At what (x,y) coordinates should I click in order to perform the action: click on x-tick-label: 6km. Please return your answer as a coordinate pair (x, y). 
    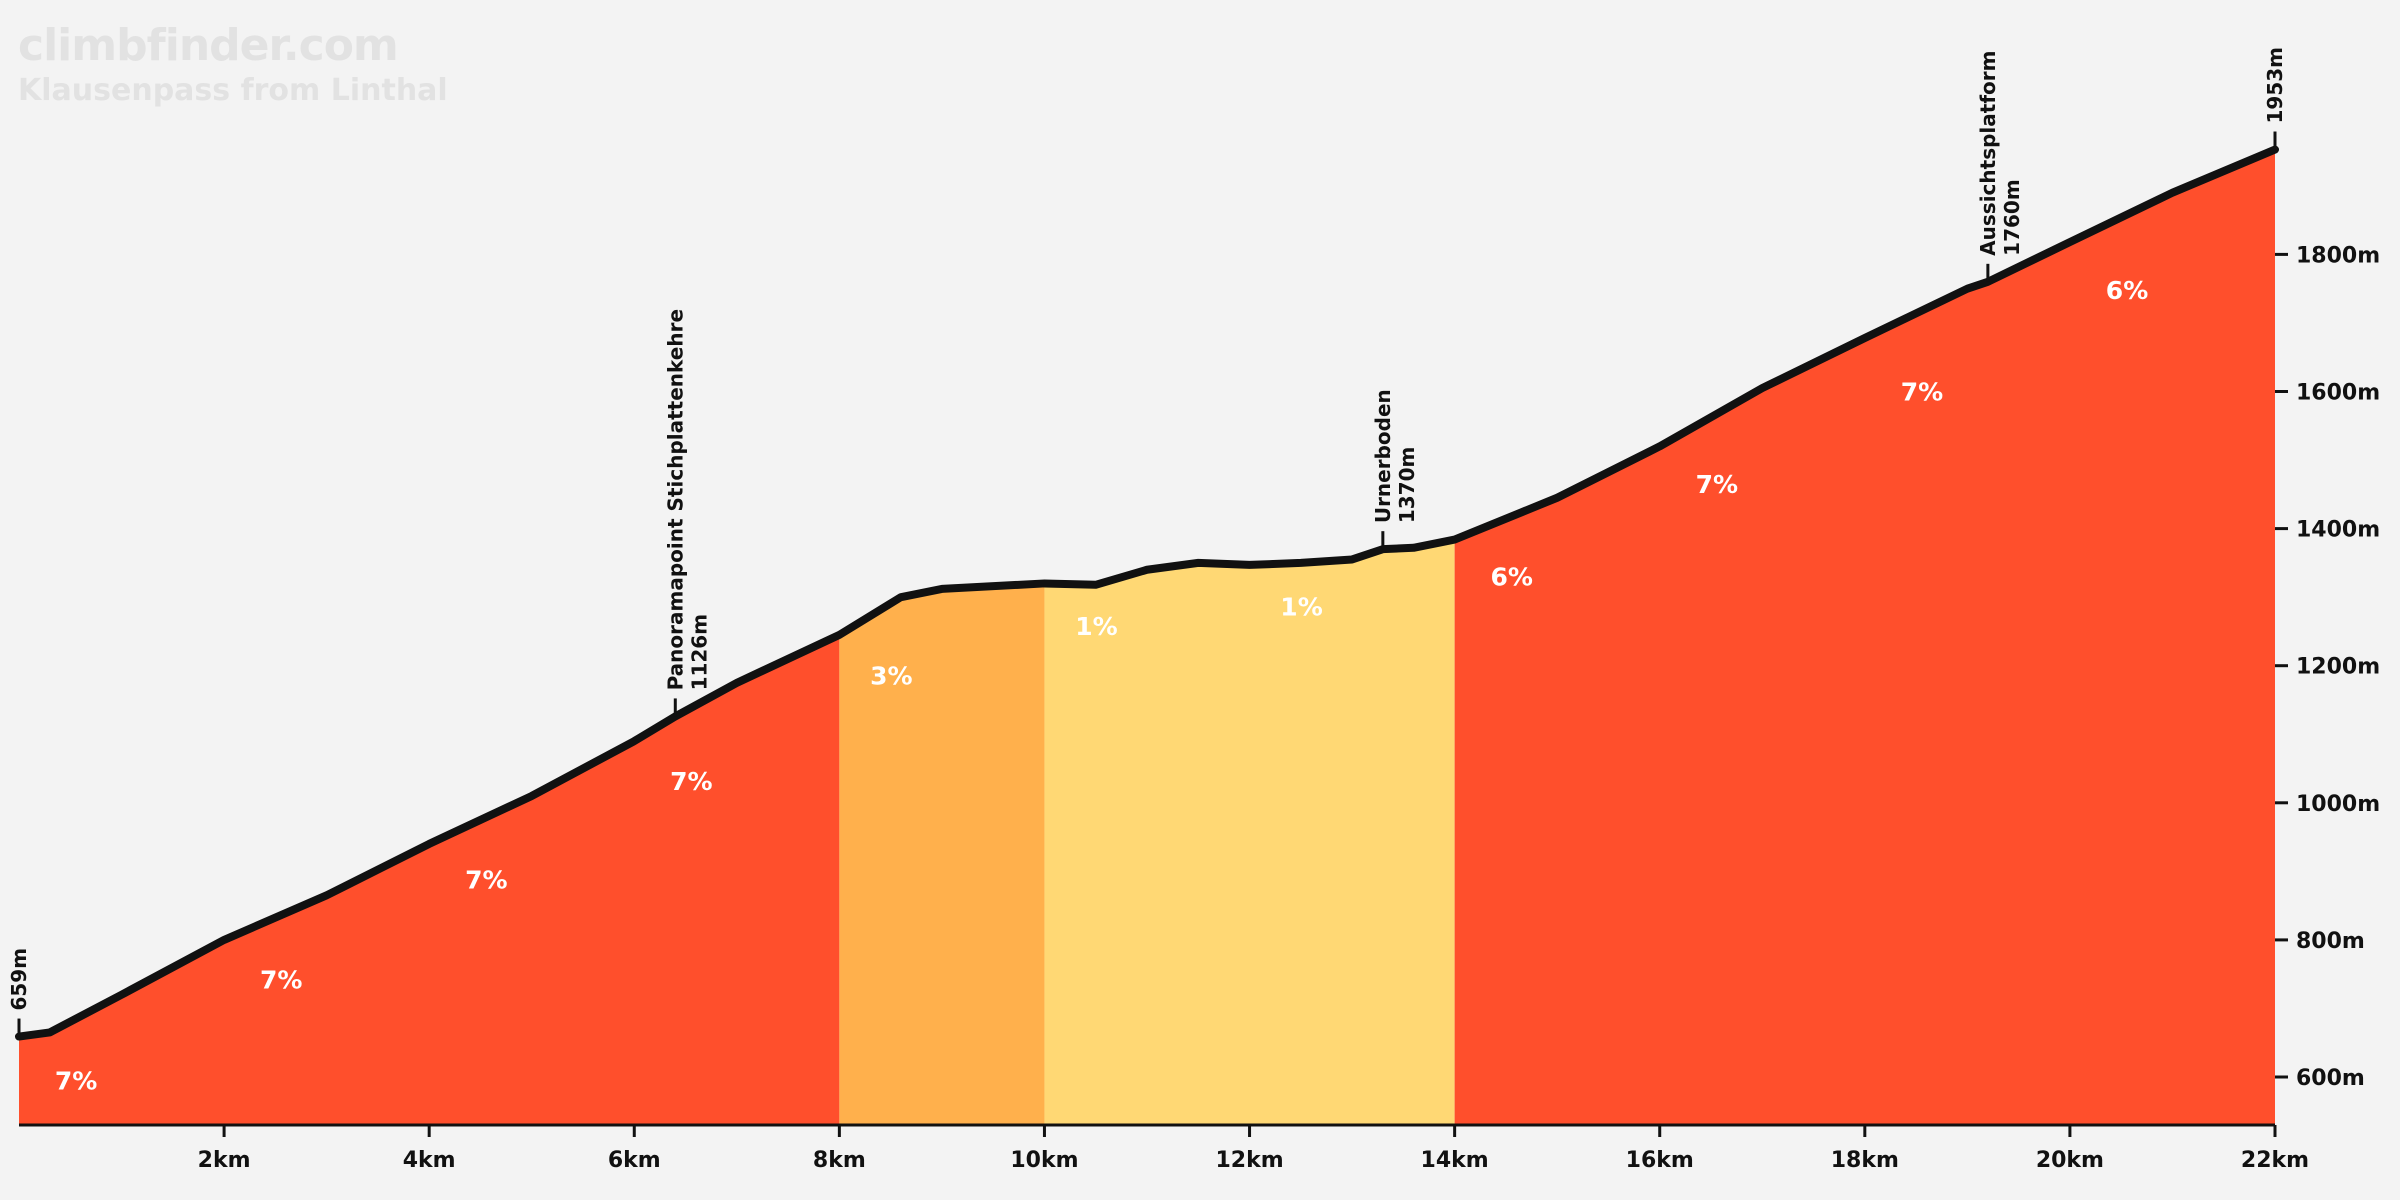
    Looking at the image, I should click on (634, 1160).